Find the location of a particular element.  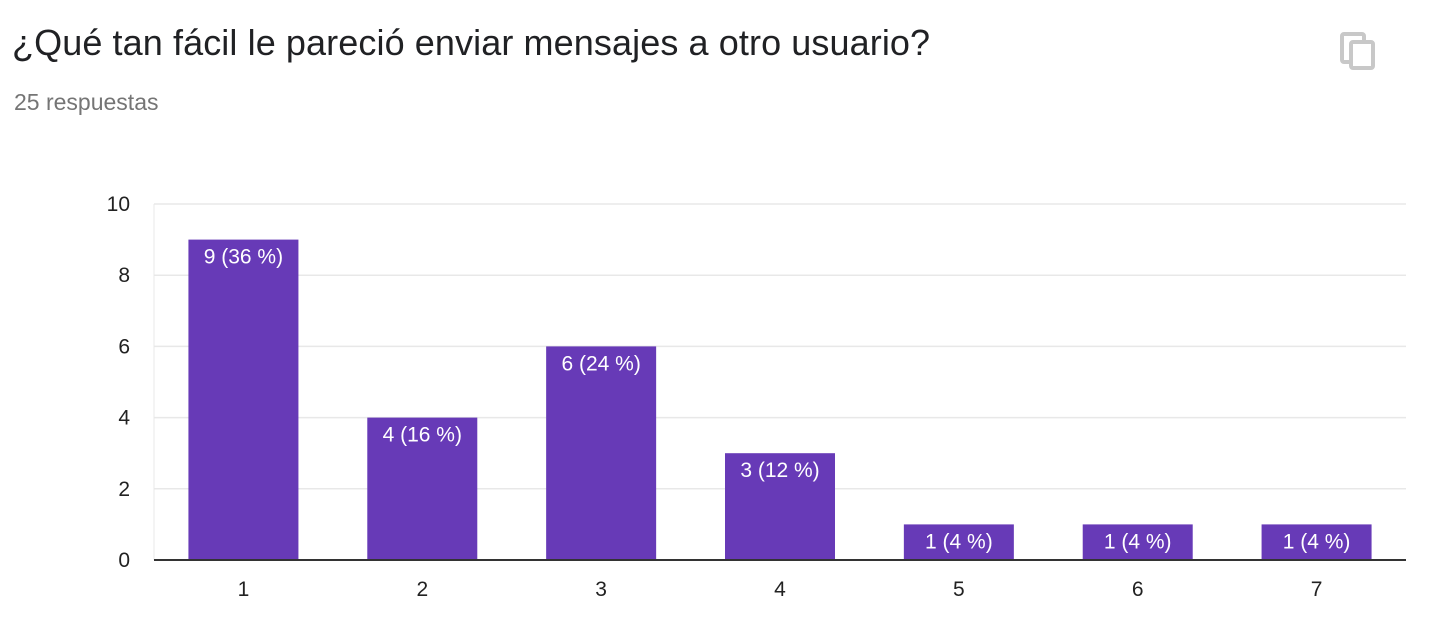

data-label: 4 (16 %) is located at coordinates (422, 435).